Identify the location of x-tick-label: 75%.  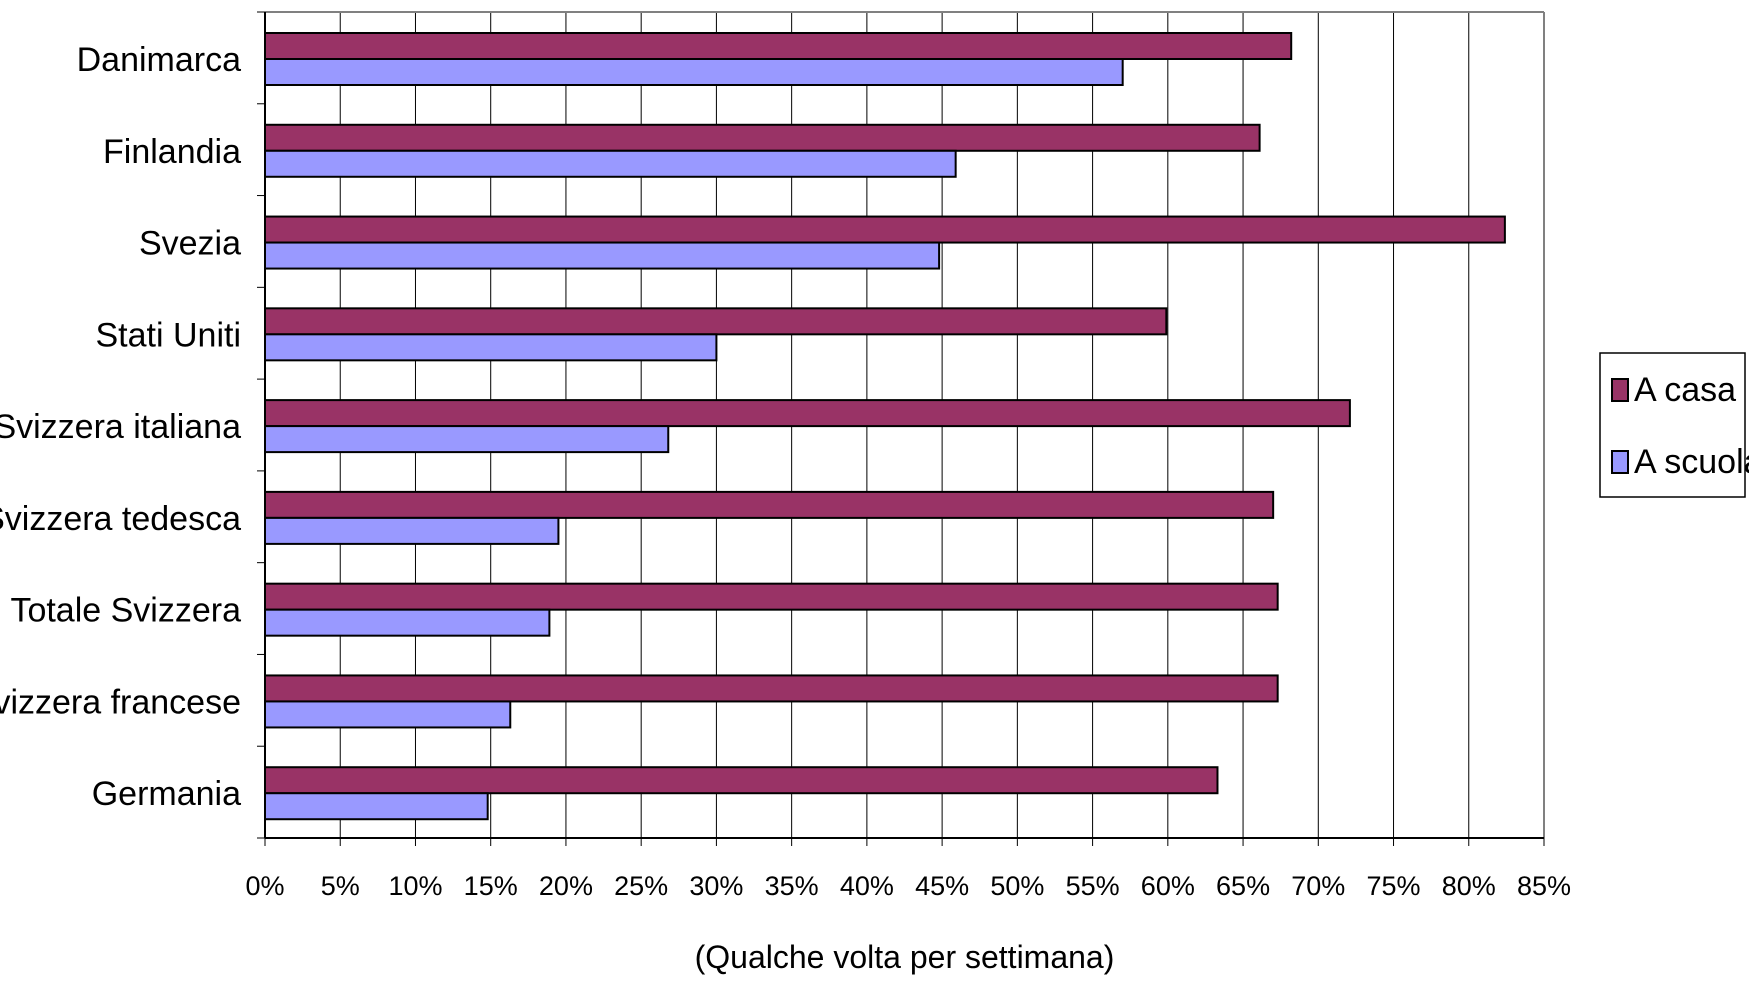
(1394, 886).